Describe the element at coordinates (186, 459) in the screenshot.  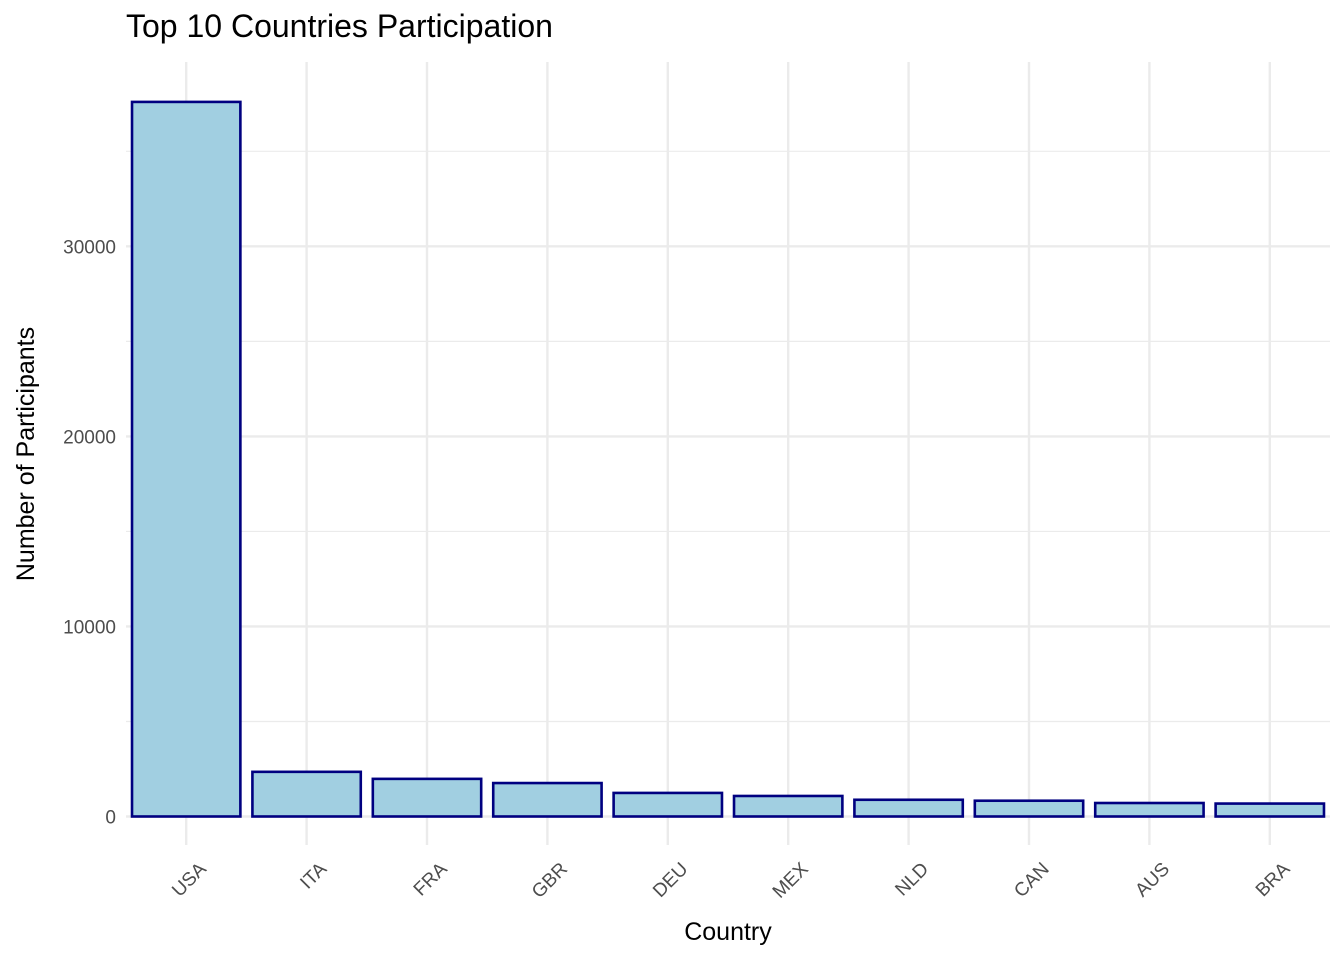
I see `bar-usa` at that location.